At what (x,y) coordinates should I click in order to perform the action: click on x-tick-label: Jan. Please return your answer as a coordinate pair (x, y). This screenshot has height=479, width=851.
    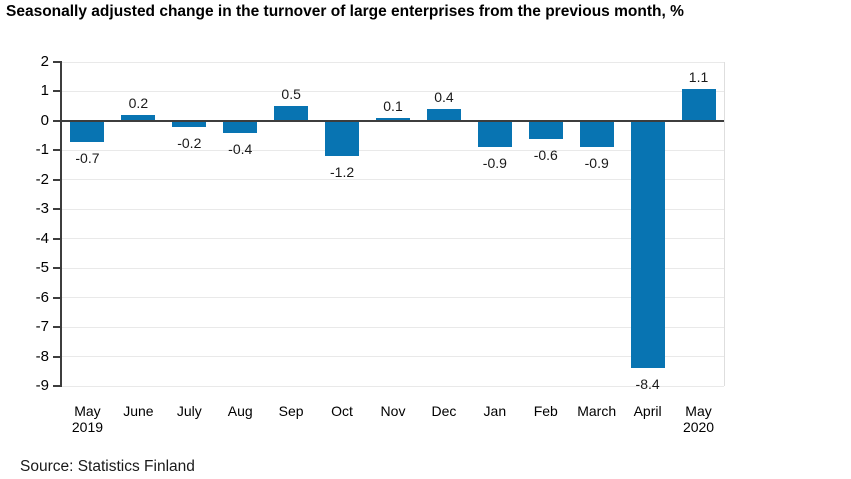
    Looking at the image, I should click on (495, 411).